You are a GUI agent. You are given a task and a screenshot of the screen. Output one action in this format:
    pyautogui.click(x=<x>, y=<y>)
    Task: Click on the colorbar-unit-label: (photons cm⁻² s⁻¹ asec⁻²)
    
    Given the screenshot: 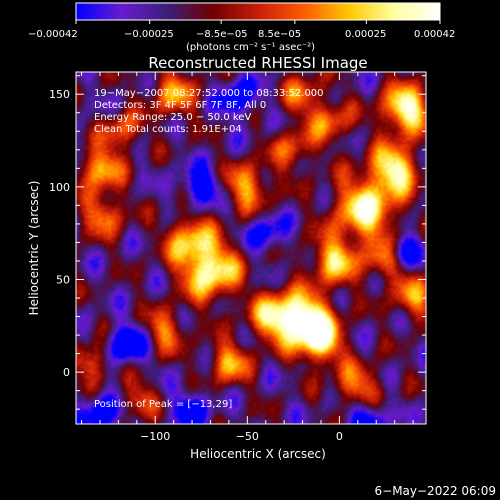 What is the action you would take?
    pyautogui.click(x=250, y=47)
    